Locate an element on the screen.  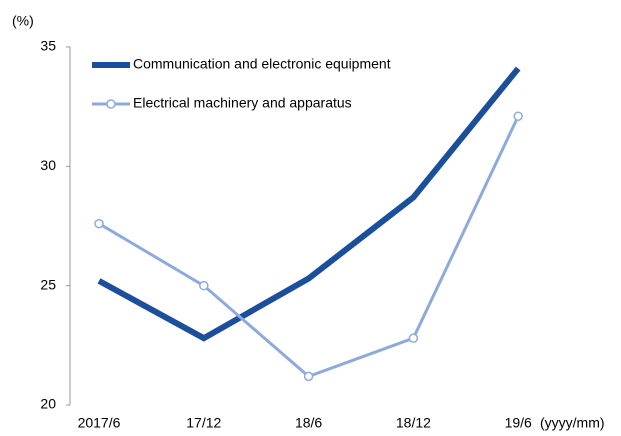
x-tick-label: 19/6 is located at coordinates (518, 423).